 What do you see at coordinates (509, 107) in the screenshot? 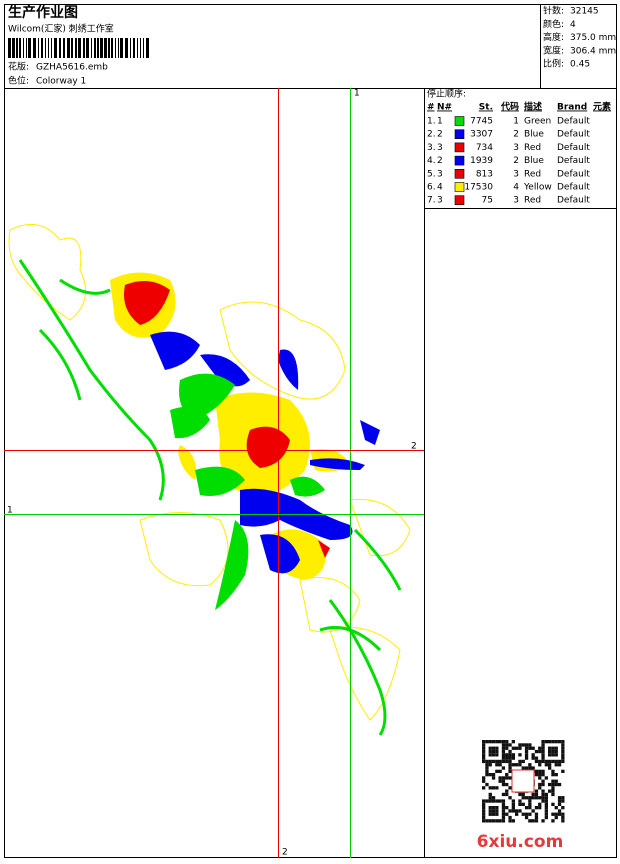
I see `column-header: 代码` at bounding box center [509, 107].